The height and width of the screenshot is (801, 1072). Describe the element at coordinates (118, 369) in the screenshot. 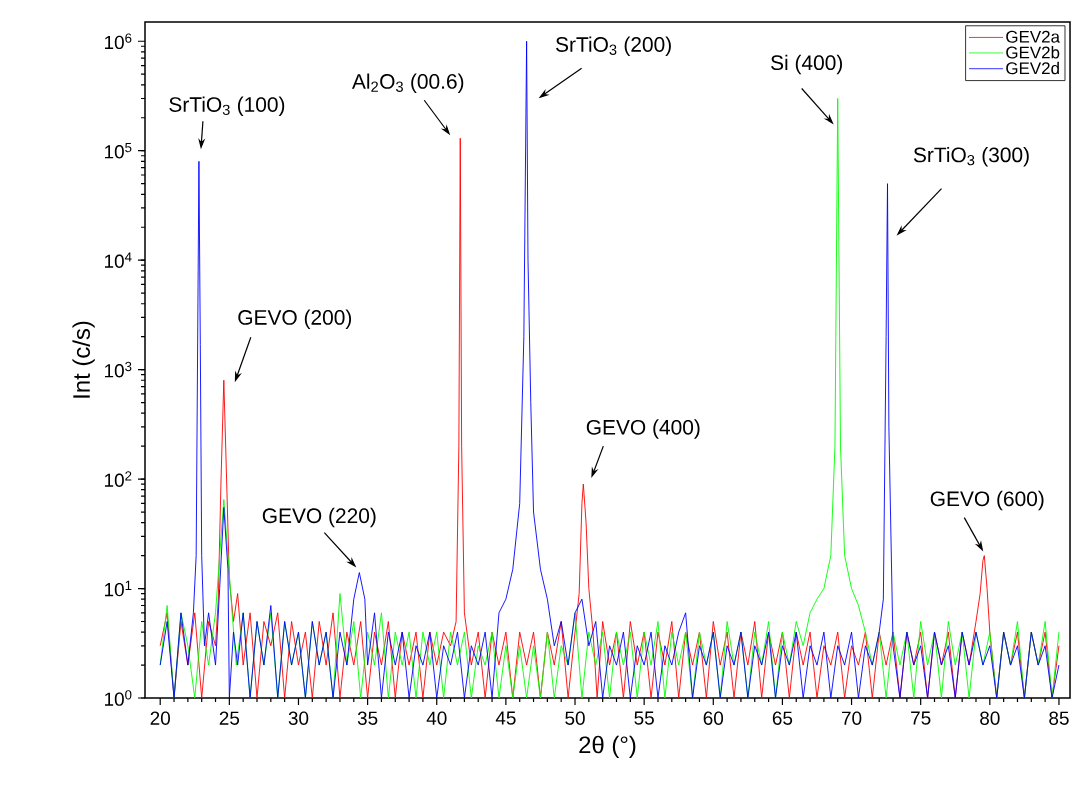

I see `y-tick-label: 10$^{3}$` at that location.